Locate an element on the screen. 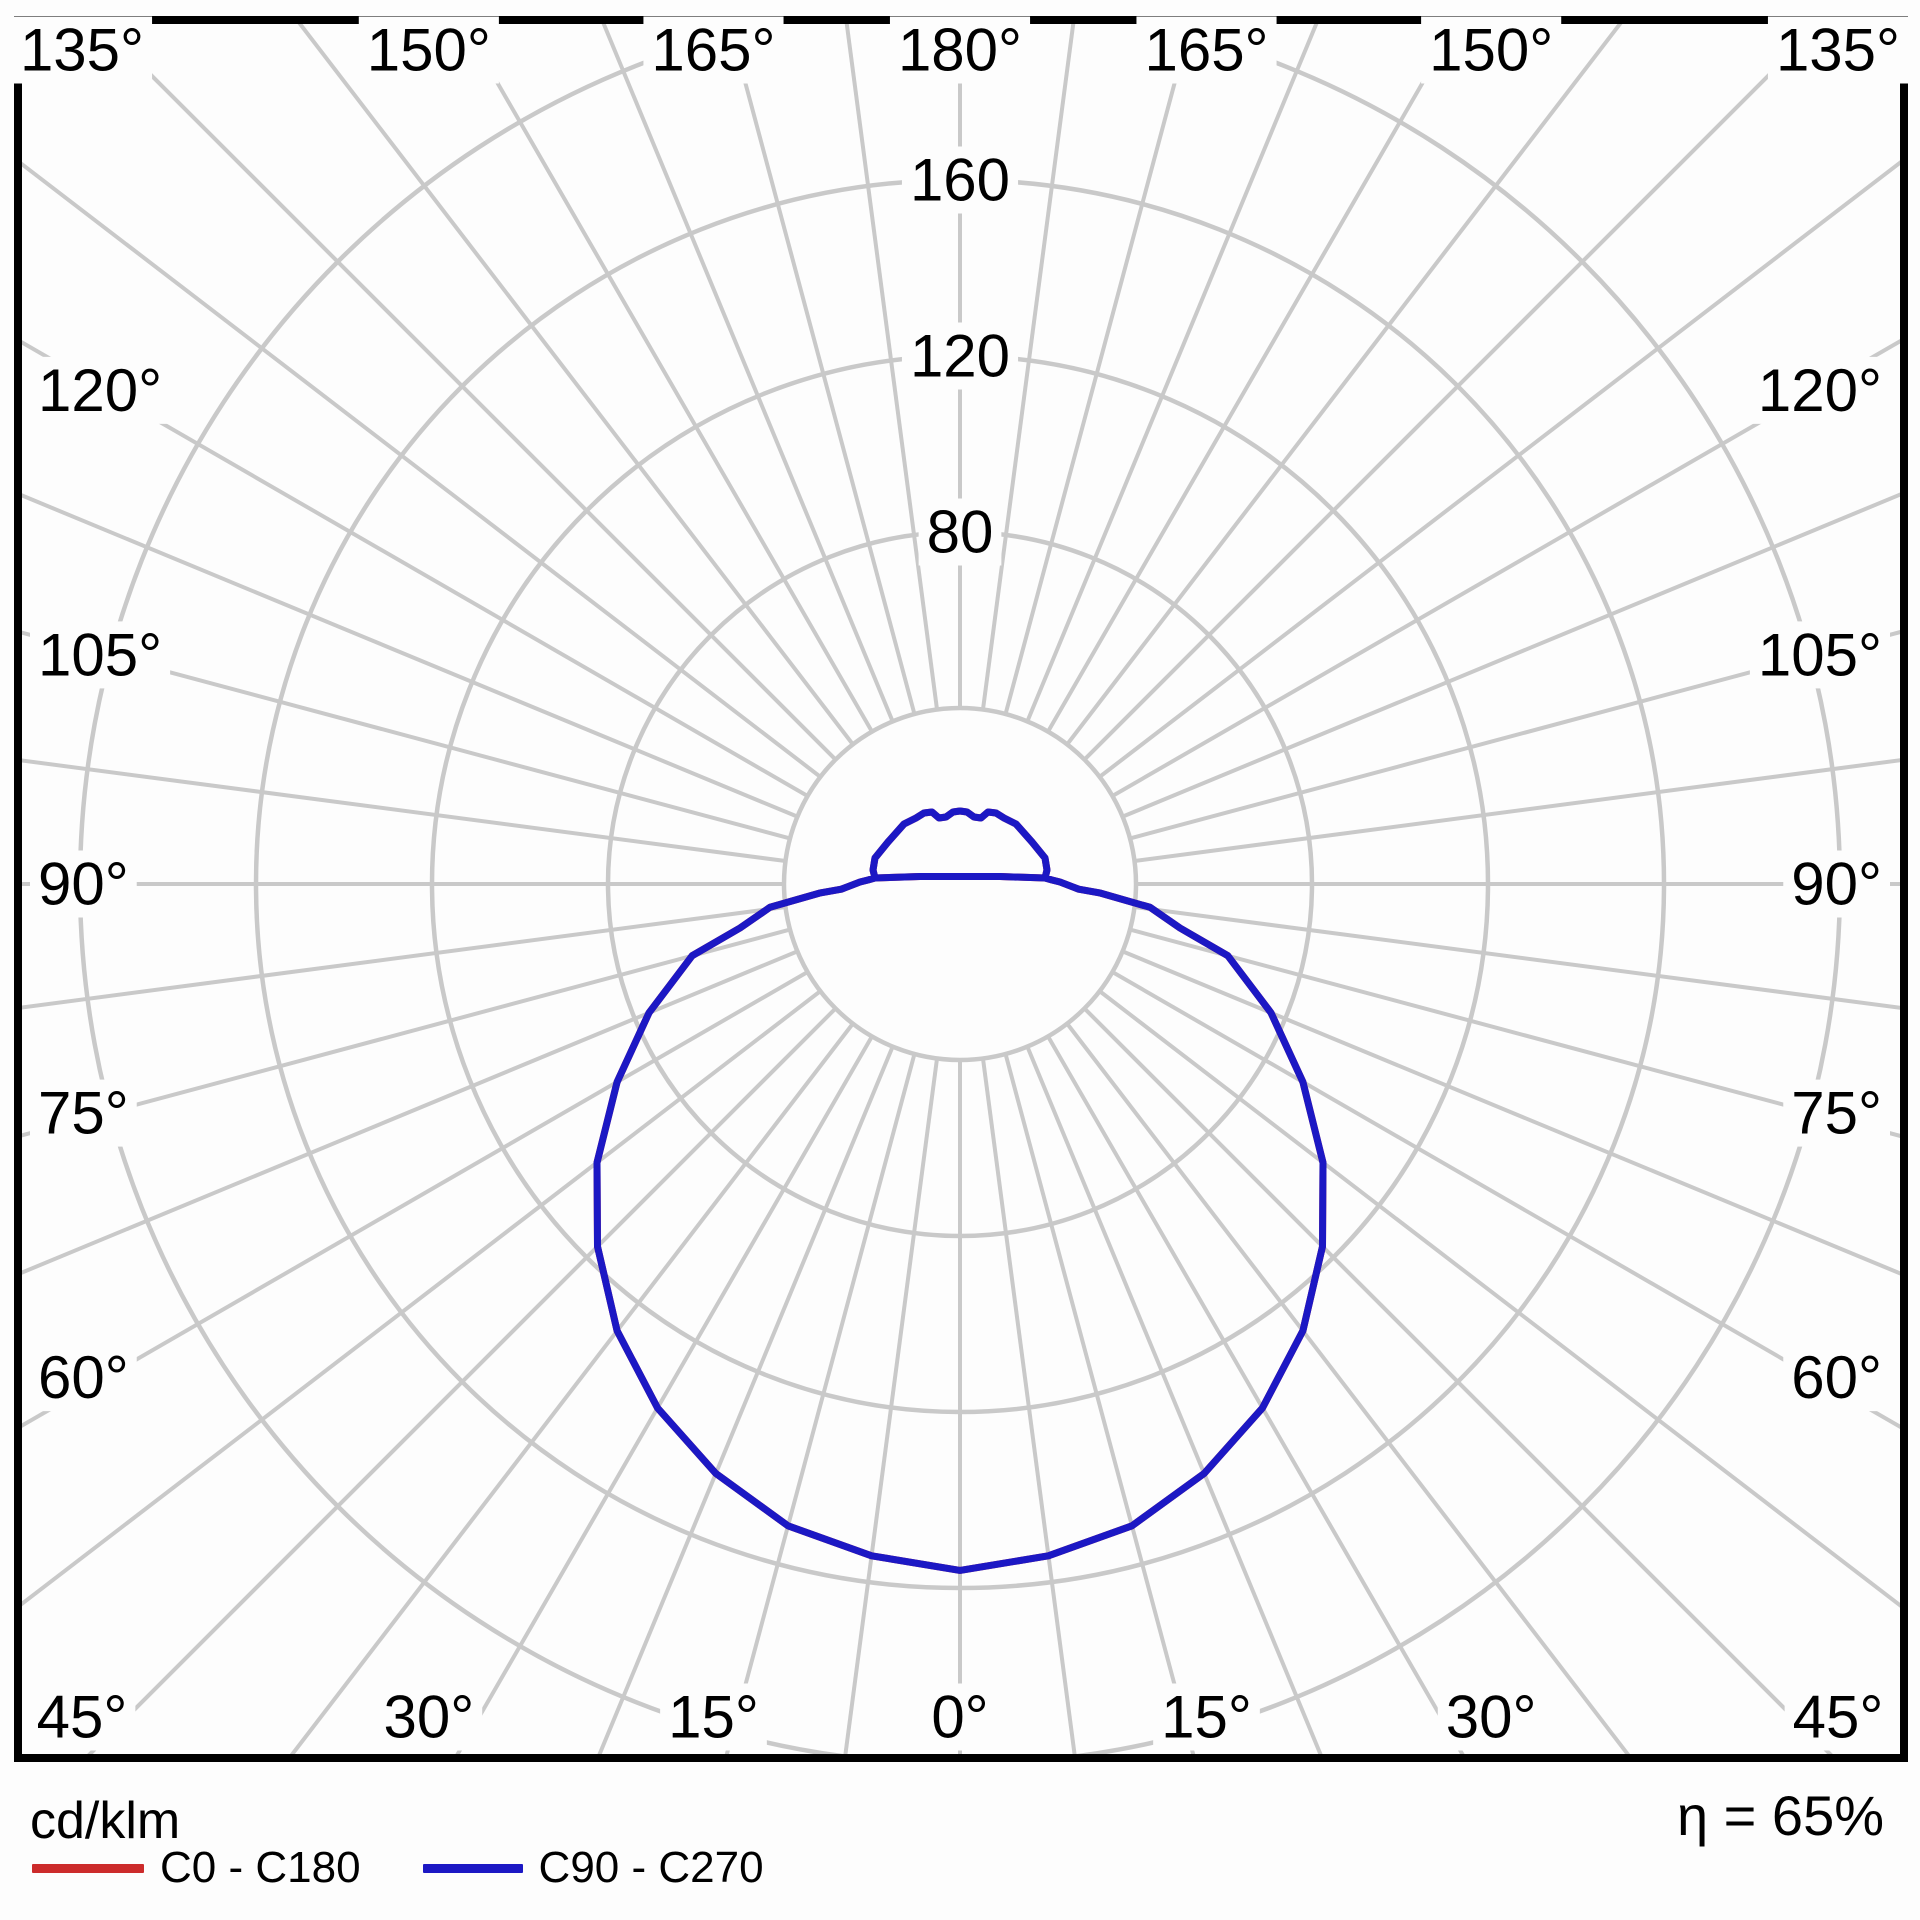 This screenshot has height=1920, width=1920. legend-label-c0: C0 - C180 is located at coordinates (260, 1867).